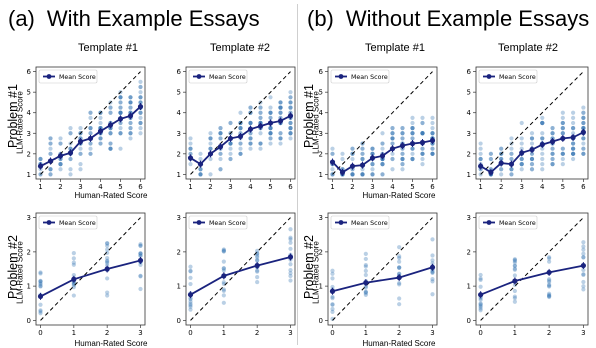  What do you see at coordinates (528, 48) in the screenshot?
I see `column-title: Template #2` at bounding box center [528, 48].